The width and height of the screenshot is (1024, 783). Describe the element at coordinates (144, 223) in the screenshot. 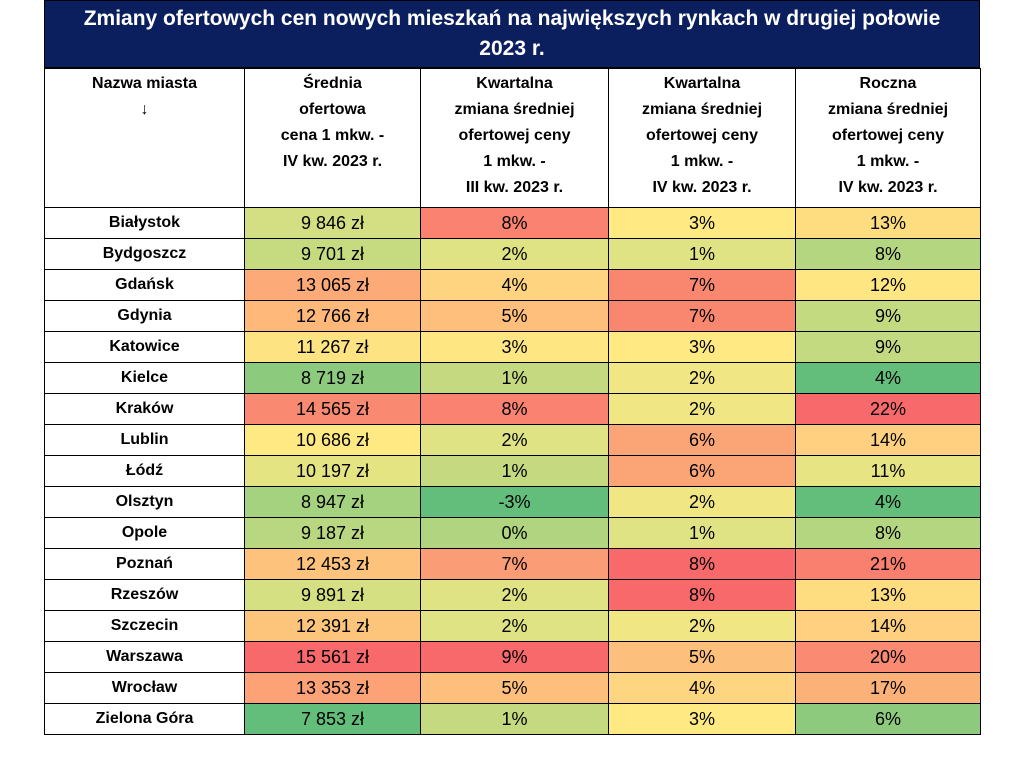

I see `city-name: Białystok` at that location.